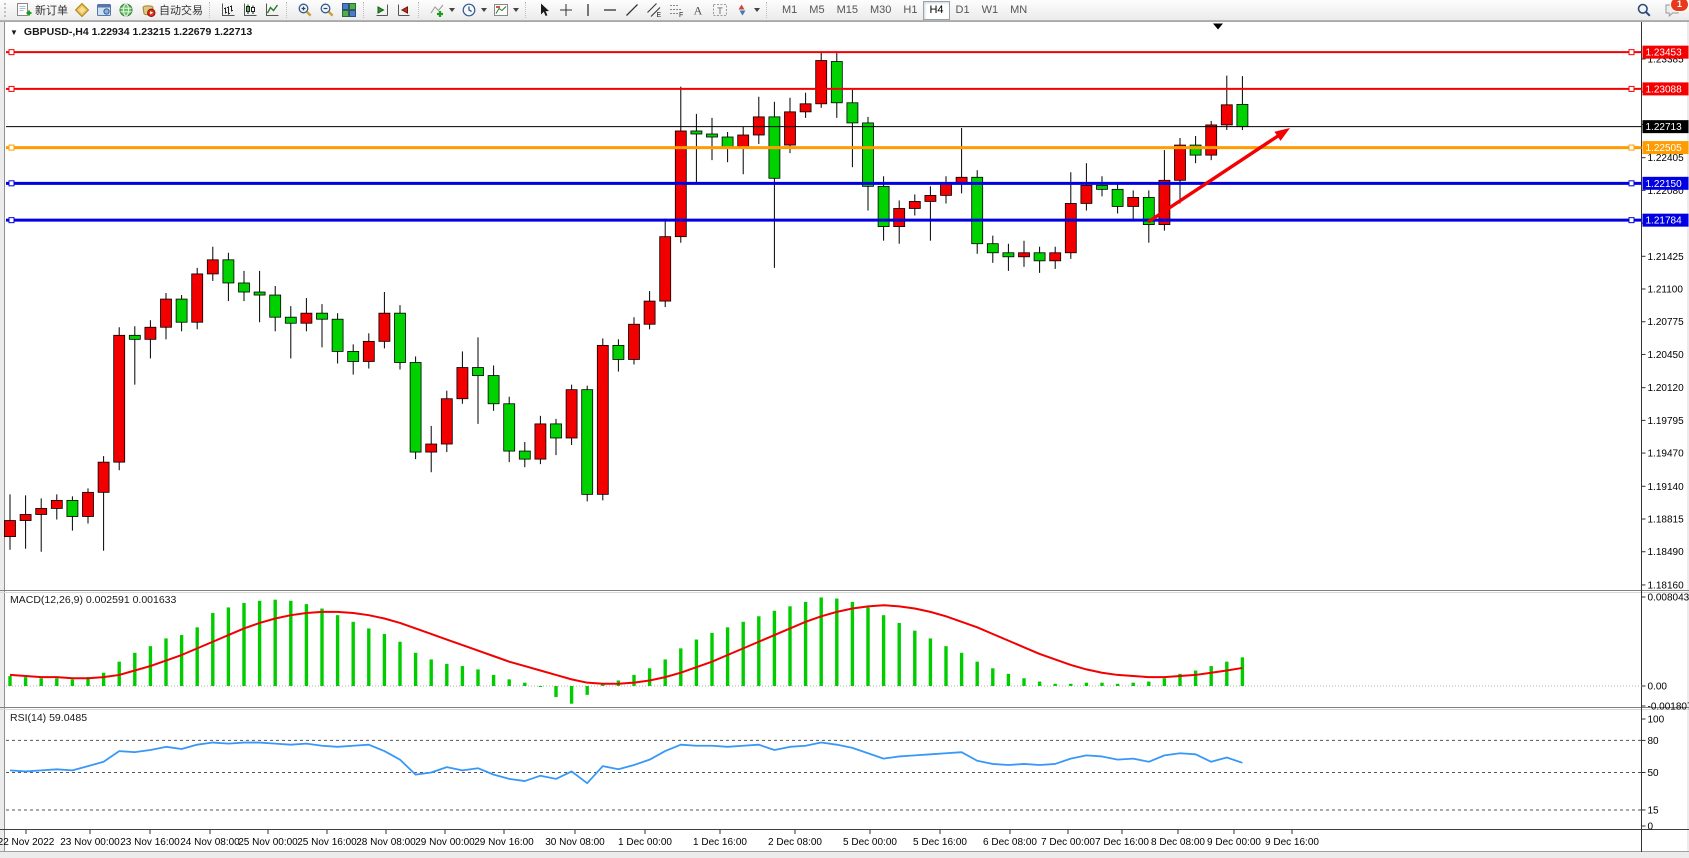 The image size is (1689, 858). What do you see at coordinates (1068, 842) in the screenshot?
I see `date-label: 7 Dec 00:00` at bounding box center [1068, 842].